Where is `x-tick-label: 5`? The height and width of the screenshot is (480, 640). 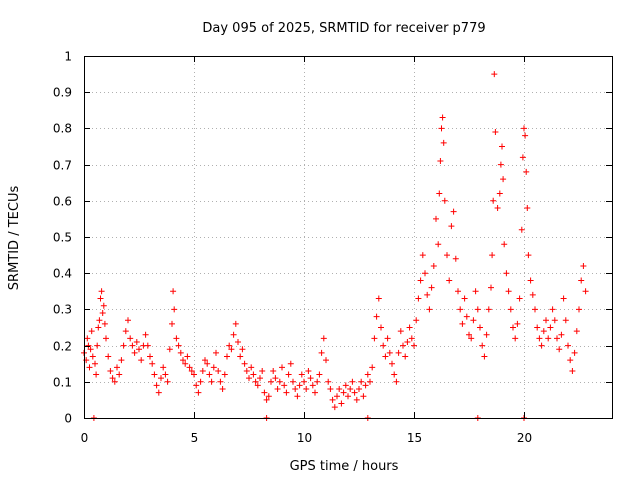 x-tick-label: 5 is located at coordinates (195, 438).